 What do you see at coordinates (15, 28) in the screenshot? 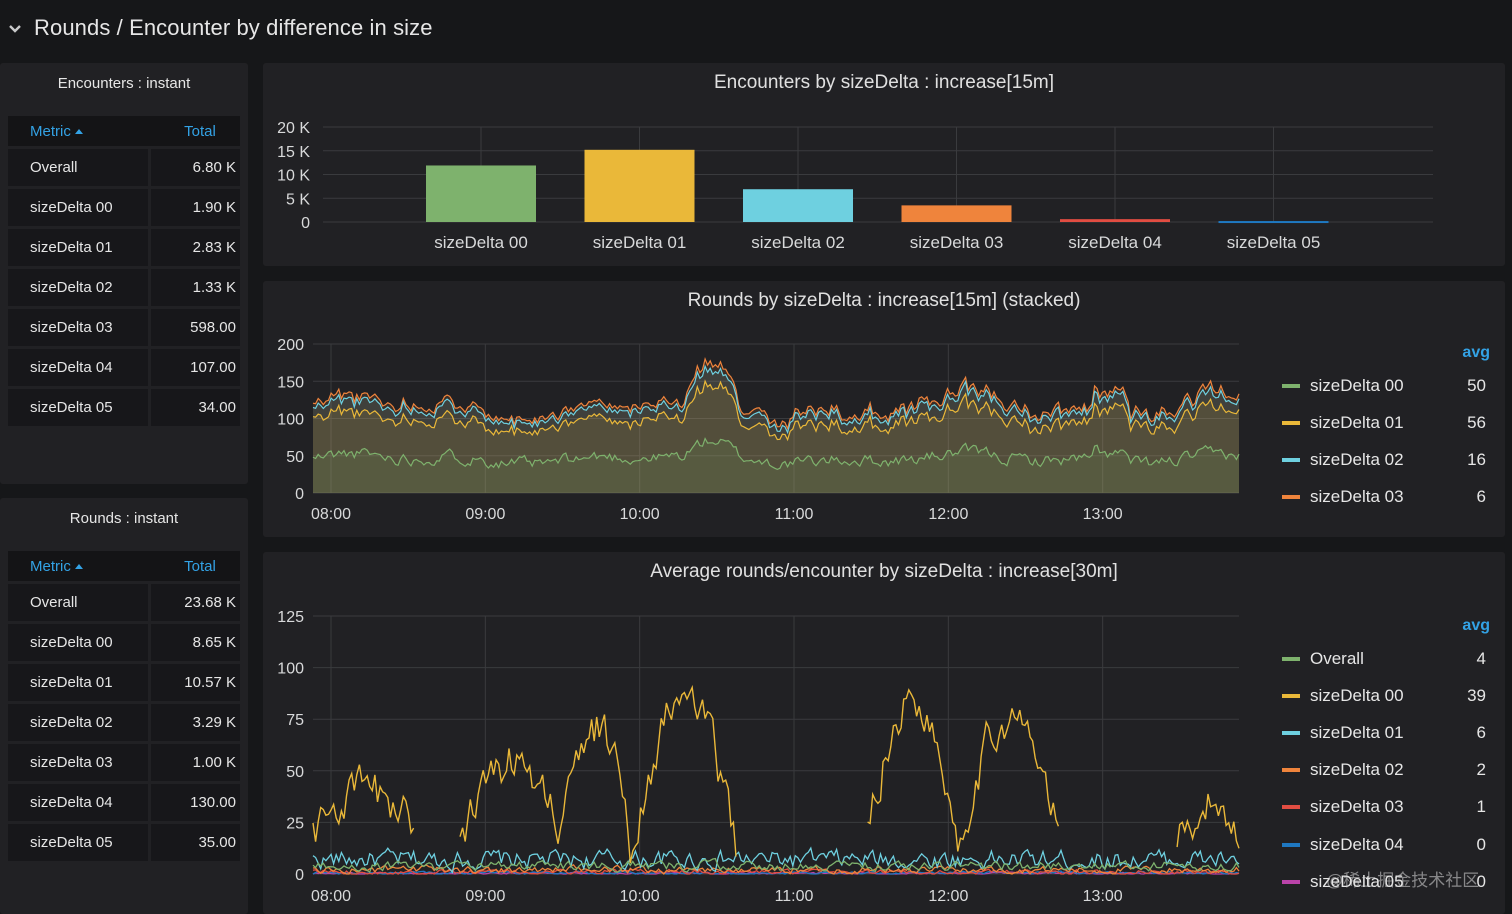
I see `chevron-down-icon` at bounding box center [15, 28].